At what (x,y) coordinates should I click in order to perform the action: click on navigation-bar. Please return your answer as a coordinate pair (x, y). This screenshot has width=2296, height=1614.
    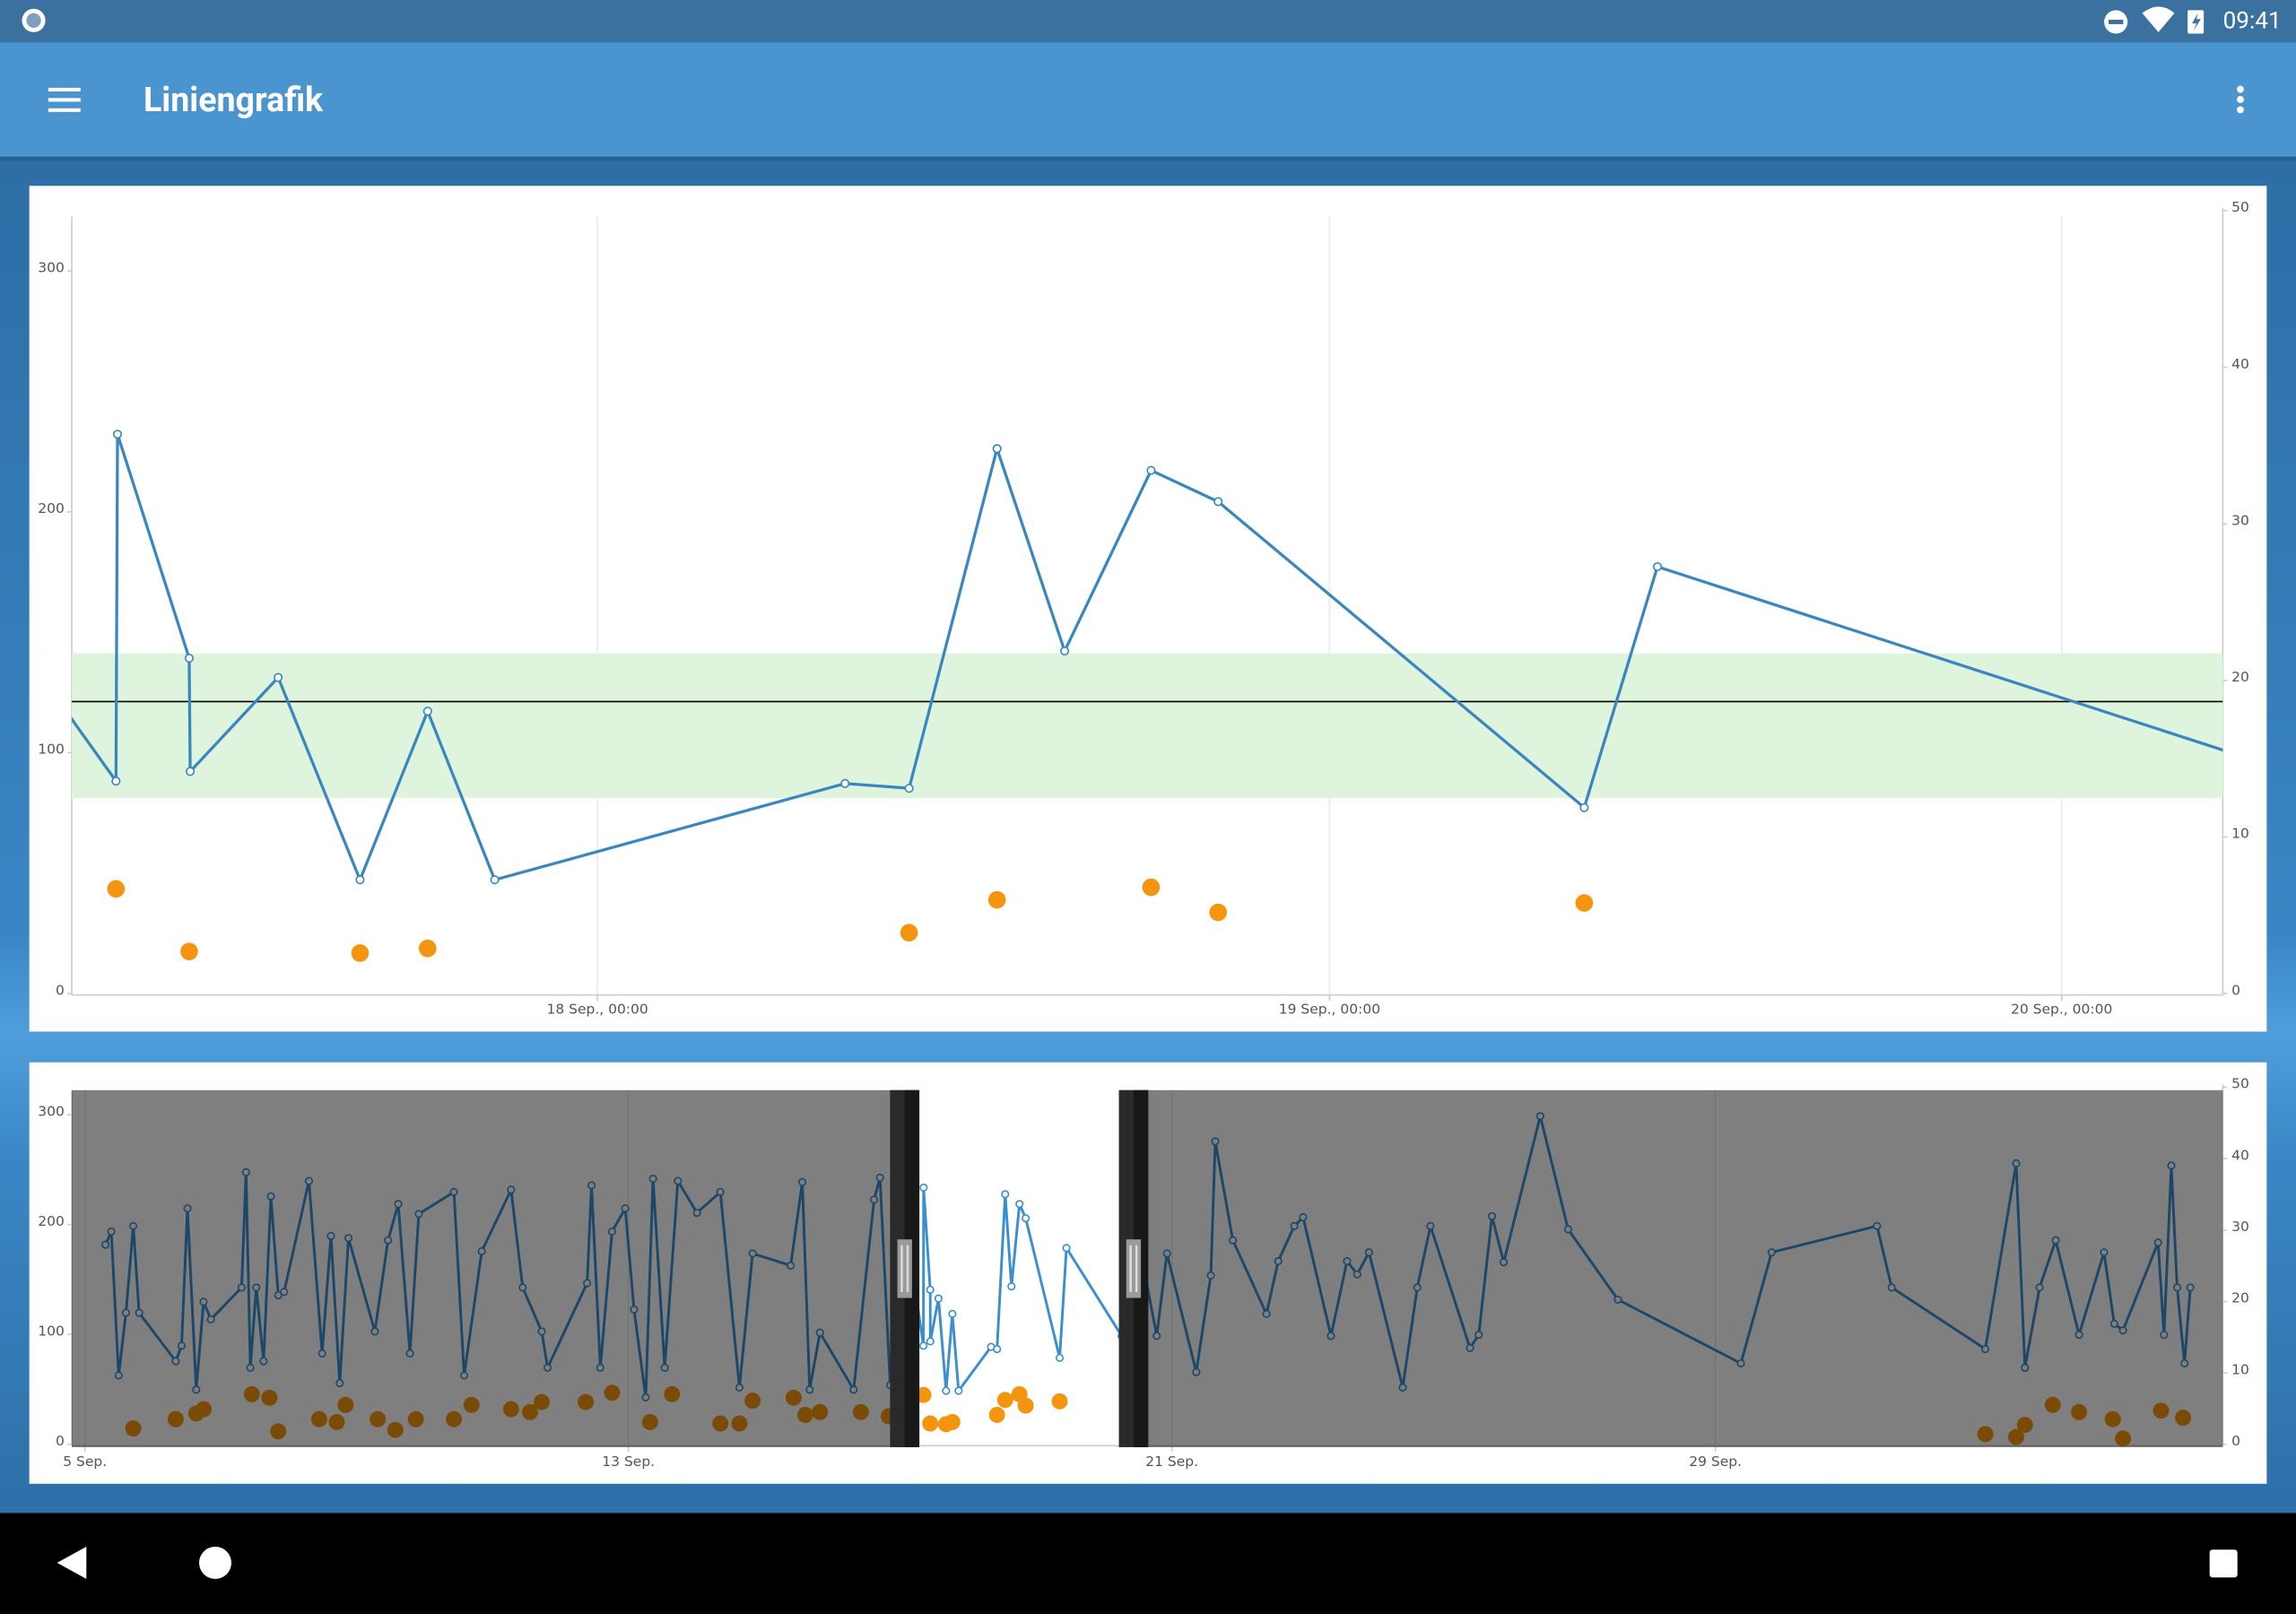
    Looking at the image, I should click on (1148, 1563).